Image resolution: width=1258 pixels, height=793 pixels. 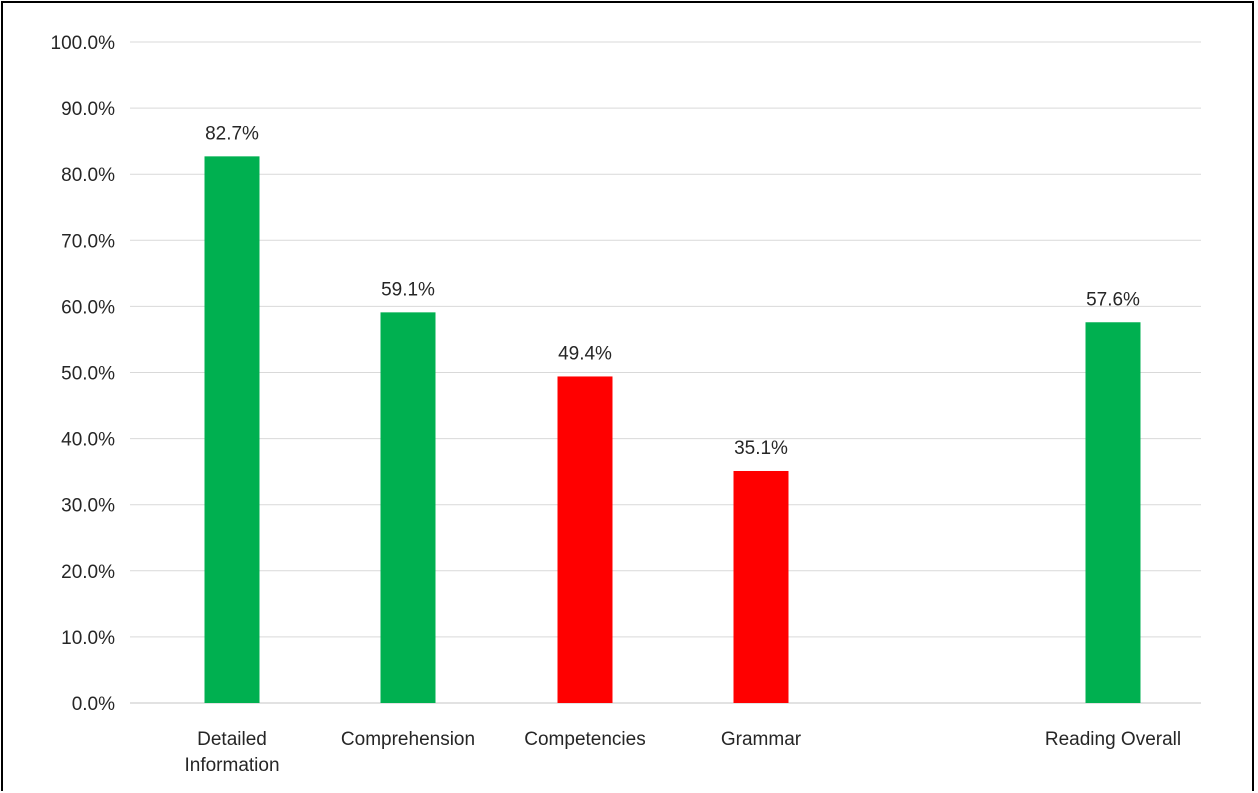 I want to click on category-label: Competencies, so click(x=584, y=739).